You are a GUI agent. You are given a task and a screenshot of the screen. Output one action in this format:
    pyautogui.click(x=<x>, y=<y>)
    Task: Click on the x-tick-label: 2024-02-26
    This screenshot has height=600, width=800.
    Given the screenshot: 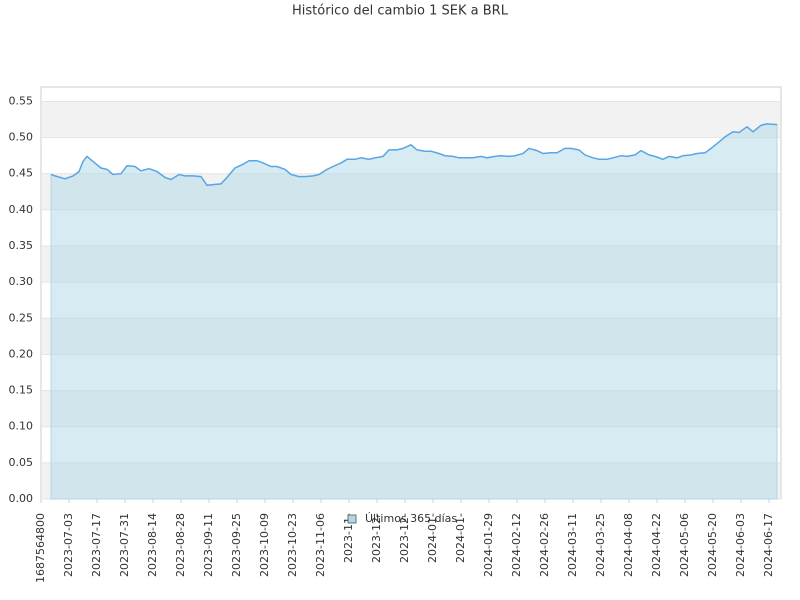 What is the action you would take?
    pyautogui.click(x=544, y=545)
    